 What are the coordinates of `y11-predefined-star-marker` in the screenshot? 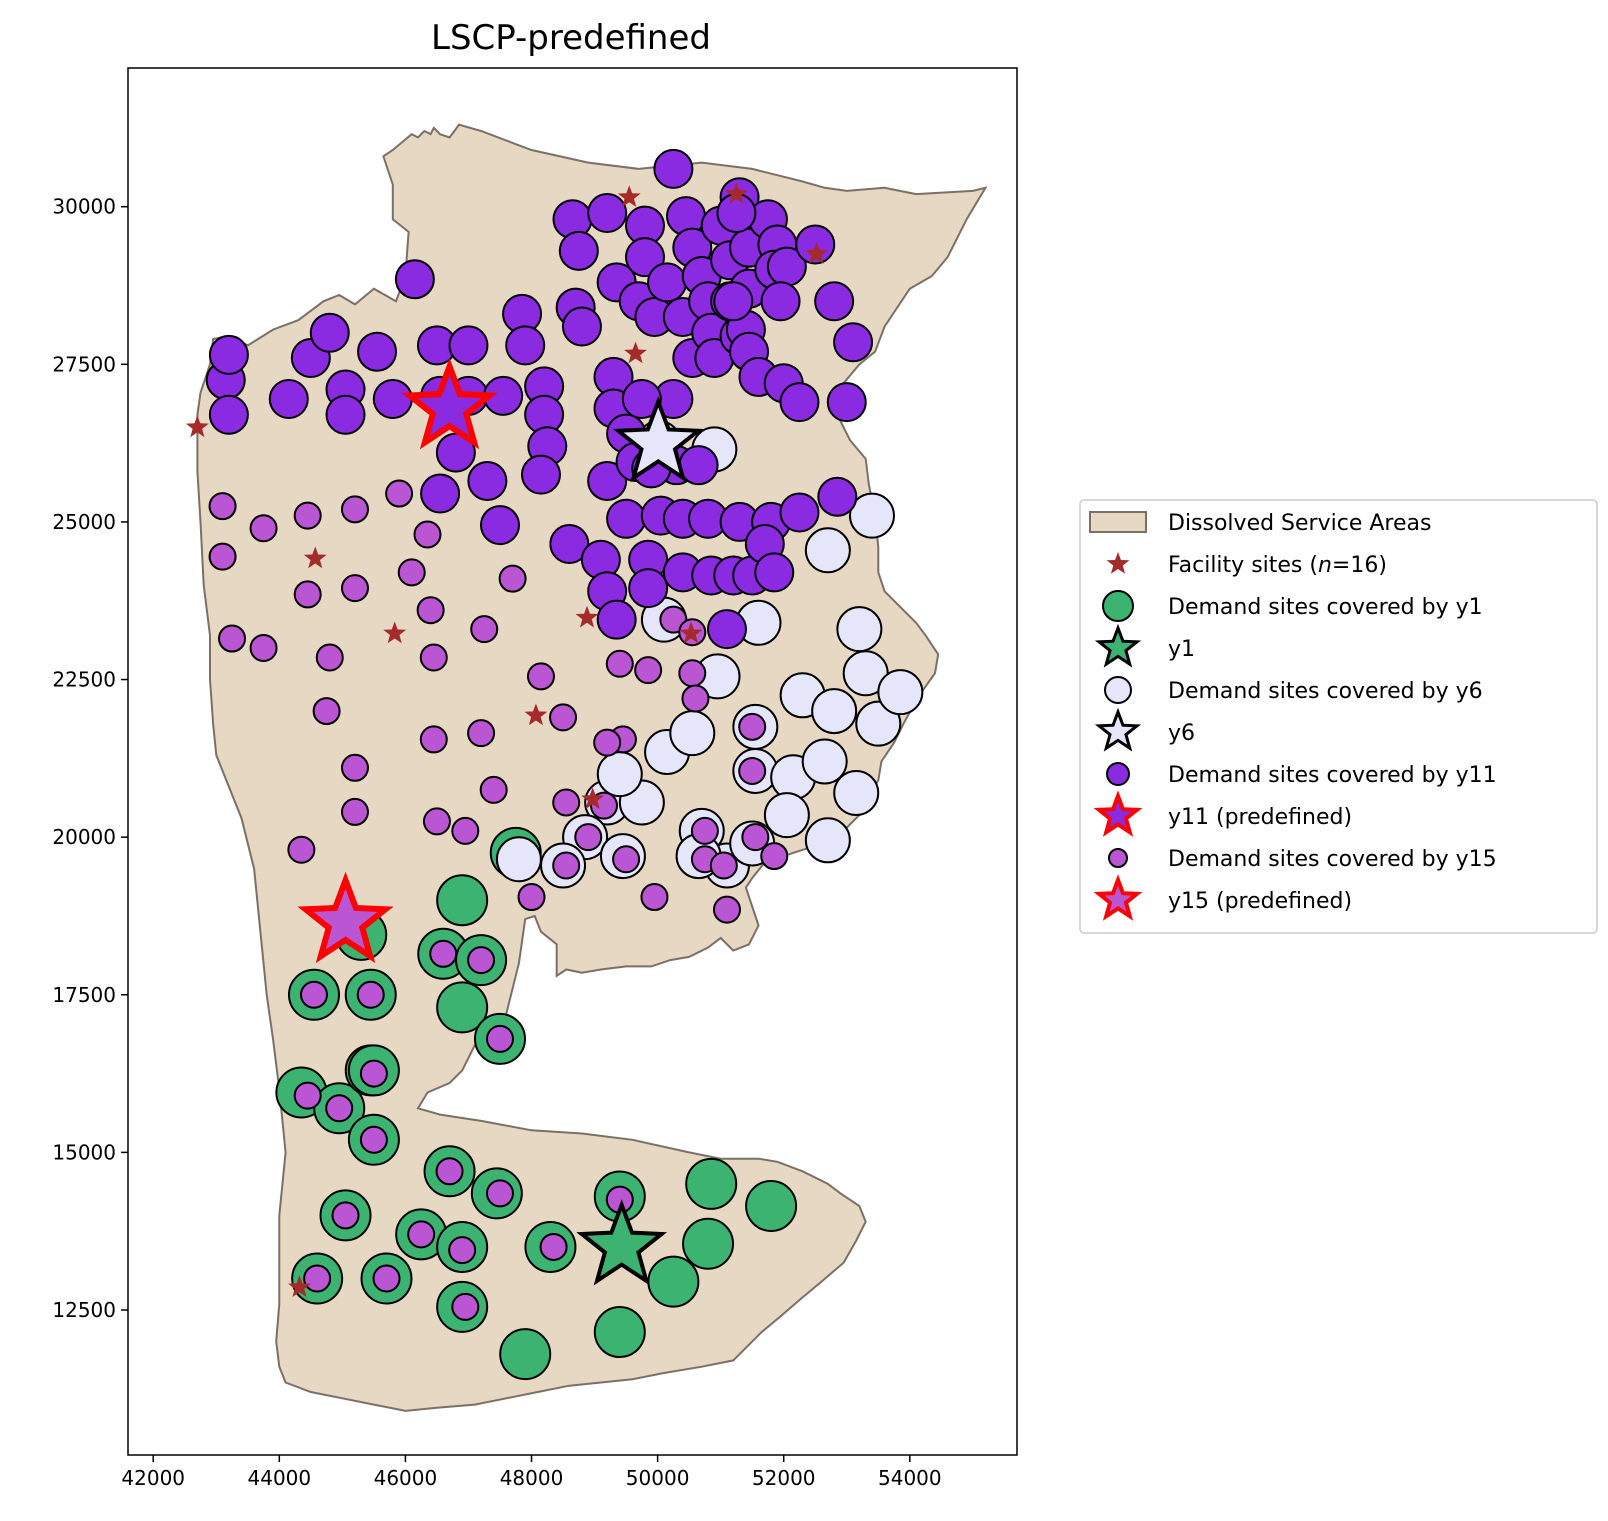 It's located at (449, 403).